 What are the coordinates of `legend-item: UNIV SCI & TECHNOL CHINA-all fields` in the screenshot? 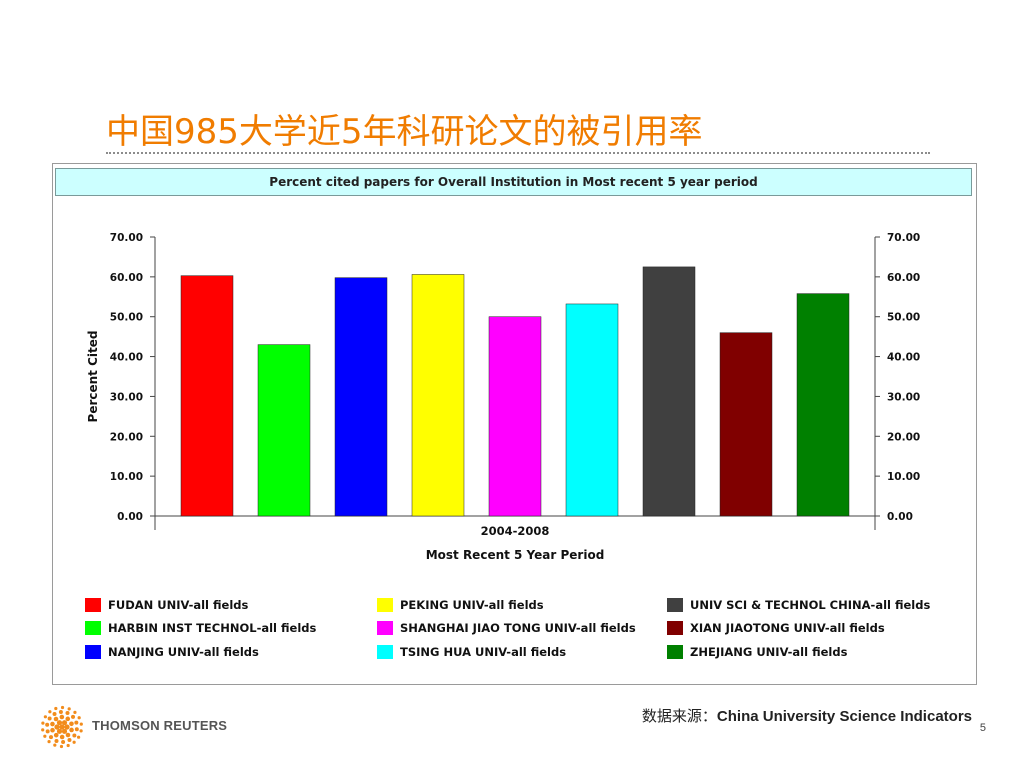 It's located at (798, 605).